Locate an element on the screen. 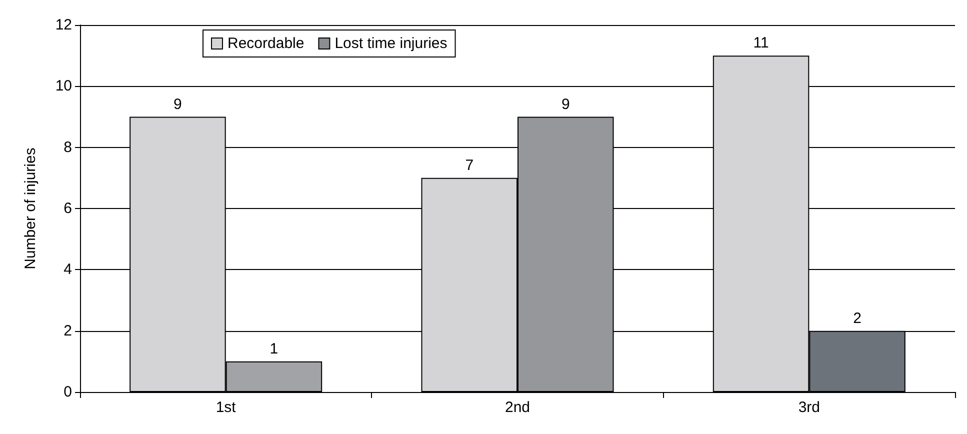  y-tick-label: 6 is located at coordinates (68, 208).